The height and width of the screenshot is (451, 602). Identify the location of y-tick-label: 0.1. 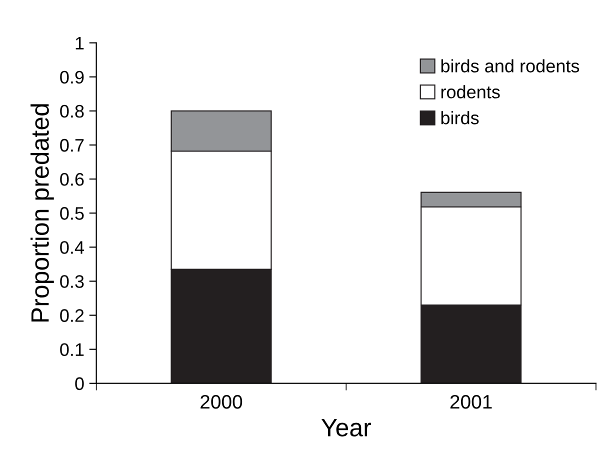
(72, 349).